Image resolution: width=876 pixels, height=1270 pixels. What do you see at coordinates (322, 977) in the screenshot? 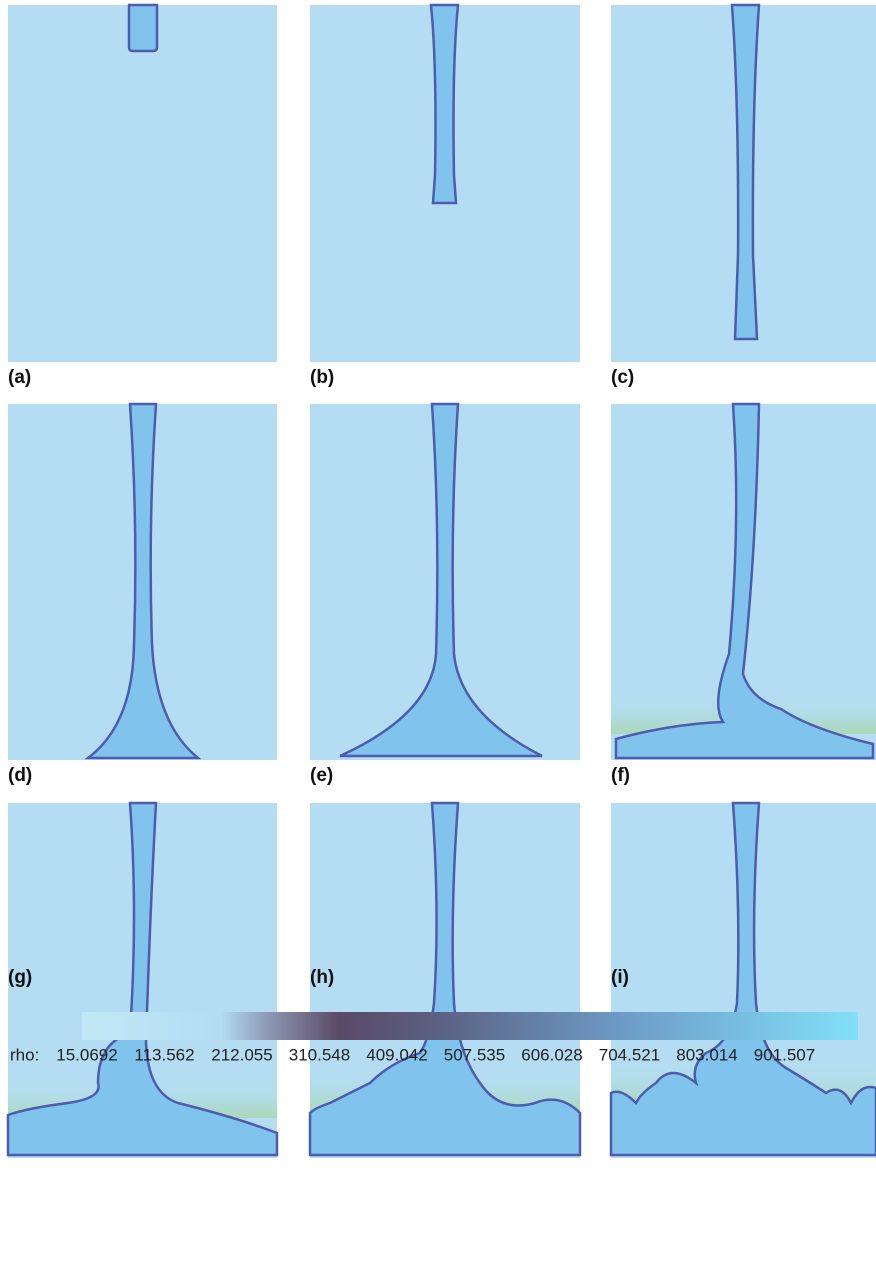
I see `panel-label: (h)` at bounding box center [322, 977].